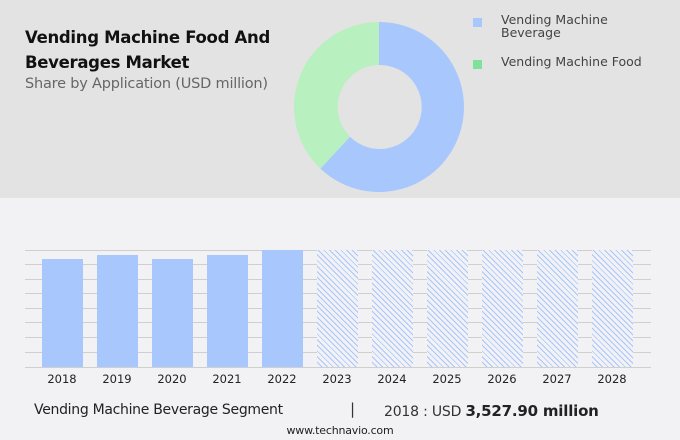  I want to click on segment-value-prefix: 2018 : USD, so click(423, 412).